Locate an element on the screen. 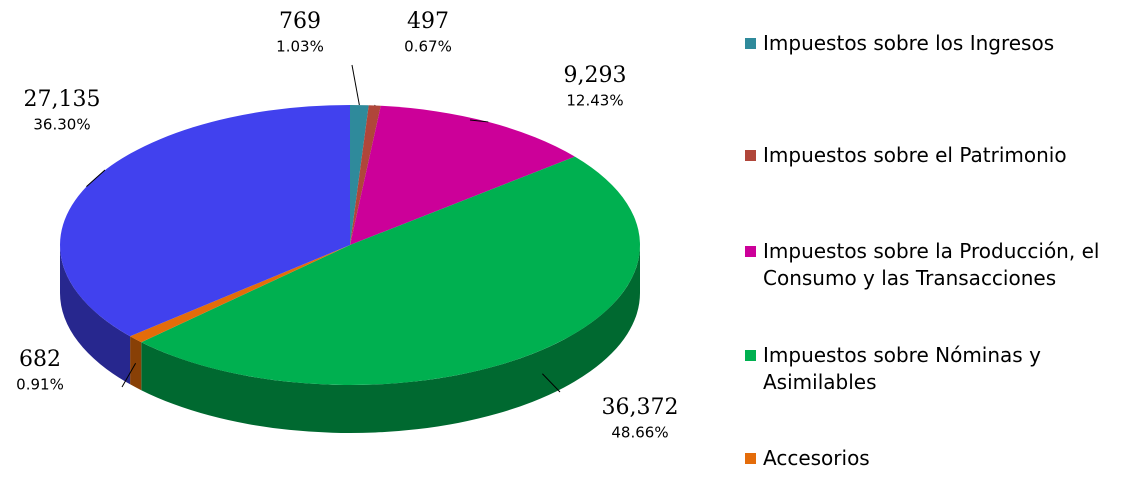  percent-label: 36.30% is located at coordinates (61, 125).